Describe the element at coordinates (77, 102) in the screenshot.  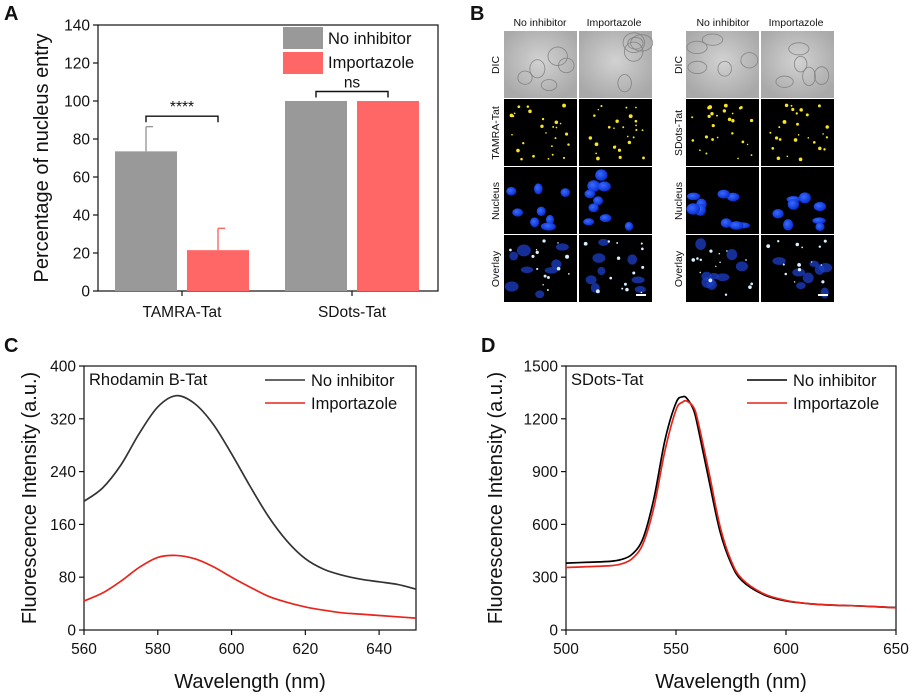
I see `y-tick-label: 100` at that location.